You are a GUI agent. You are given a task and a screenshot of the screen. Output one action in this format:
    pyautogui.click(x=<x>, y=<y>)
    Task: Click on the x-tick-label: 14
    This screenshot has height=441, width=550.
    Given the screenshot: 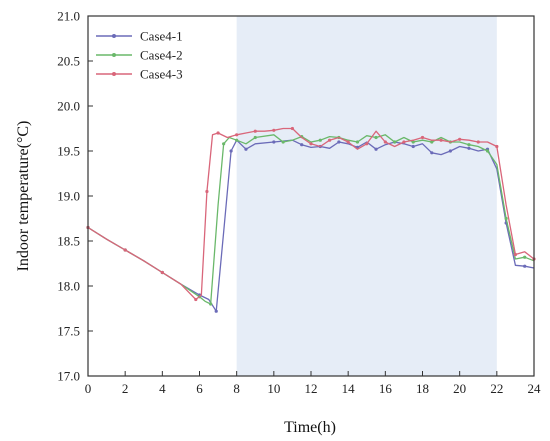 What is the action you would take?
    pyautogui.click(x=349, y=388)
    